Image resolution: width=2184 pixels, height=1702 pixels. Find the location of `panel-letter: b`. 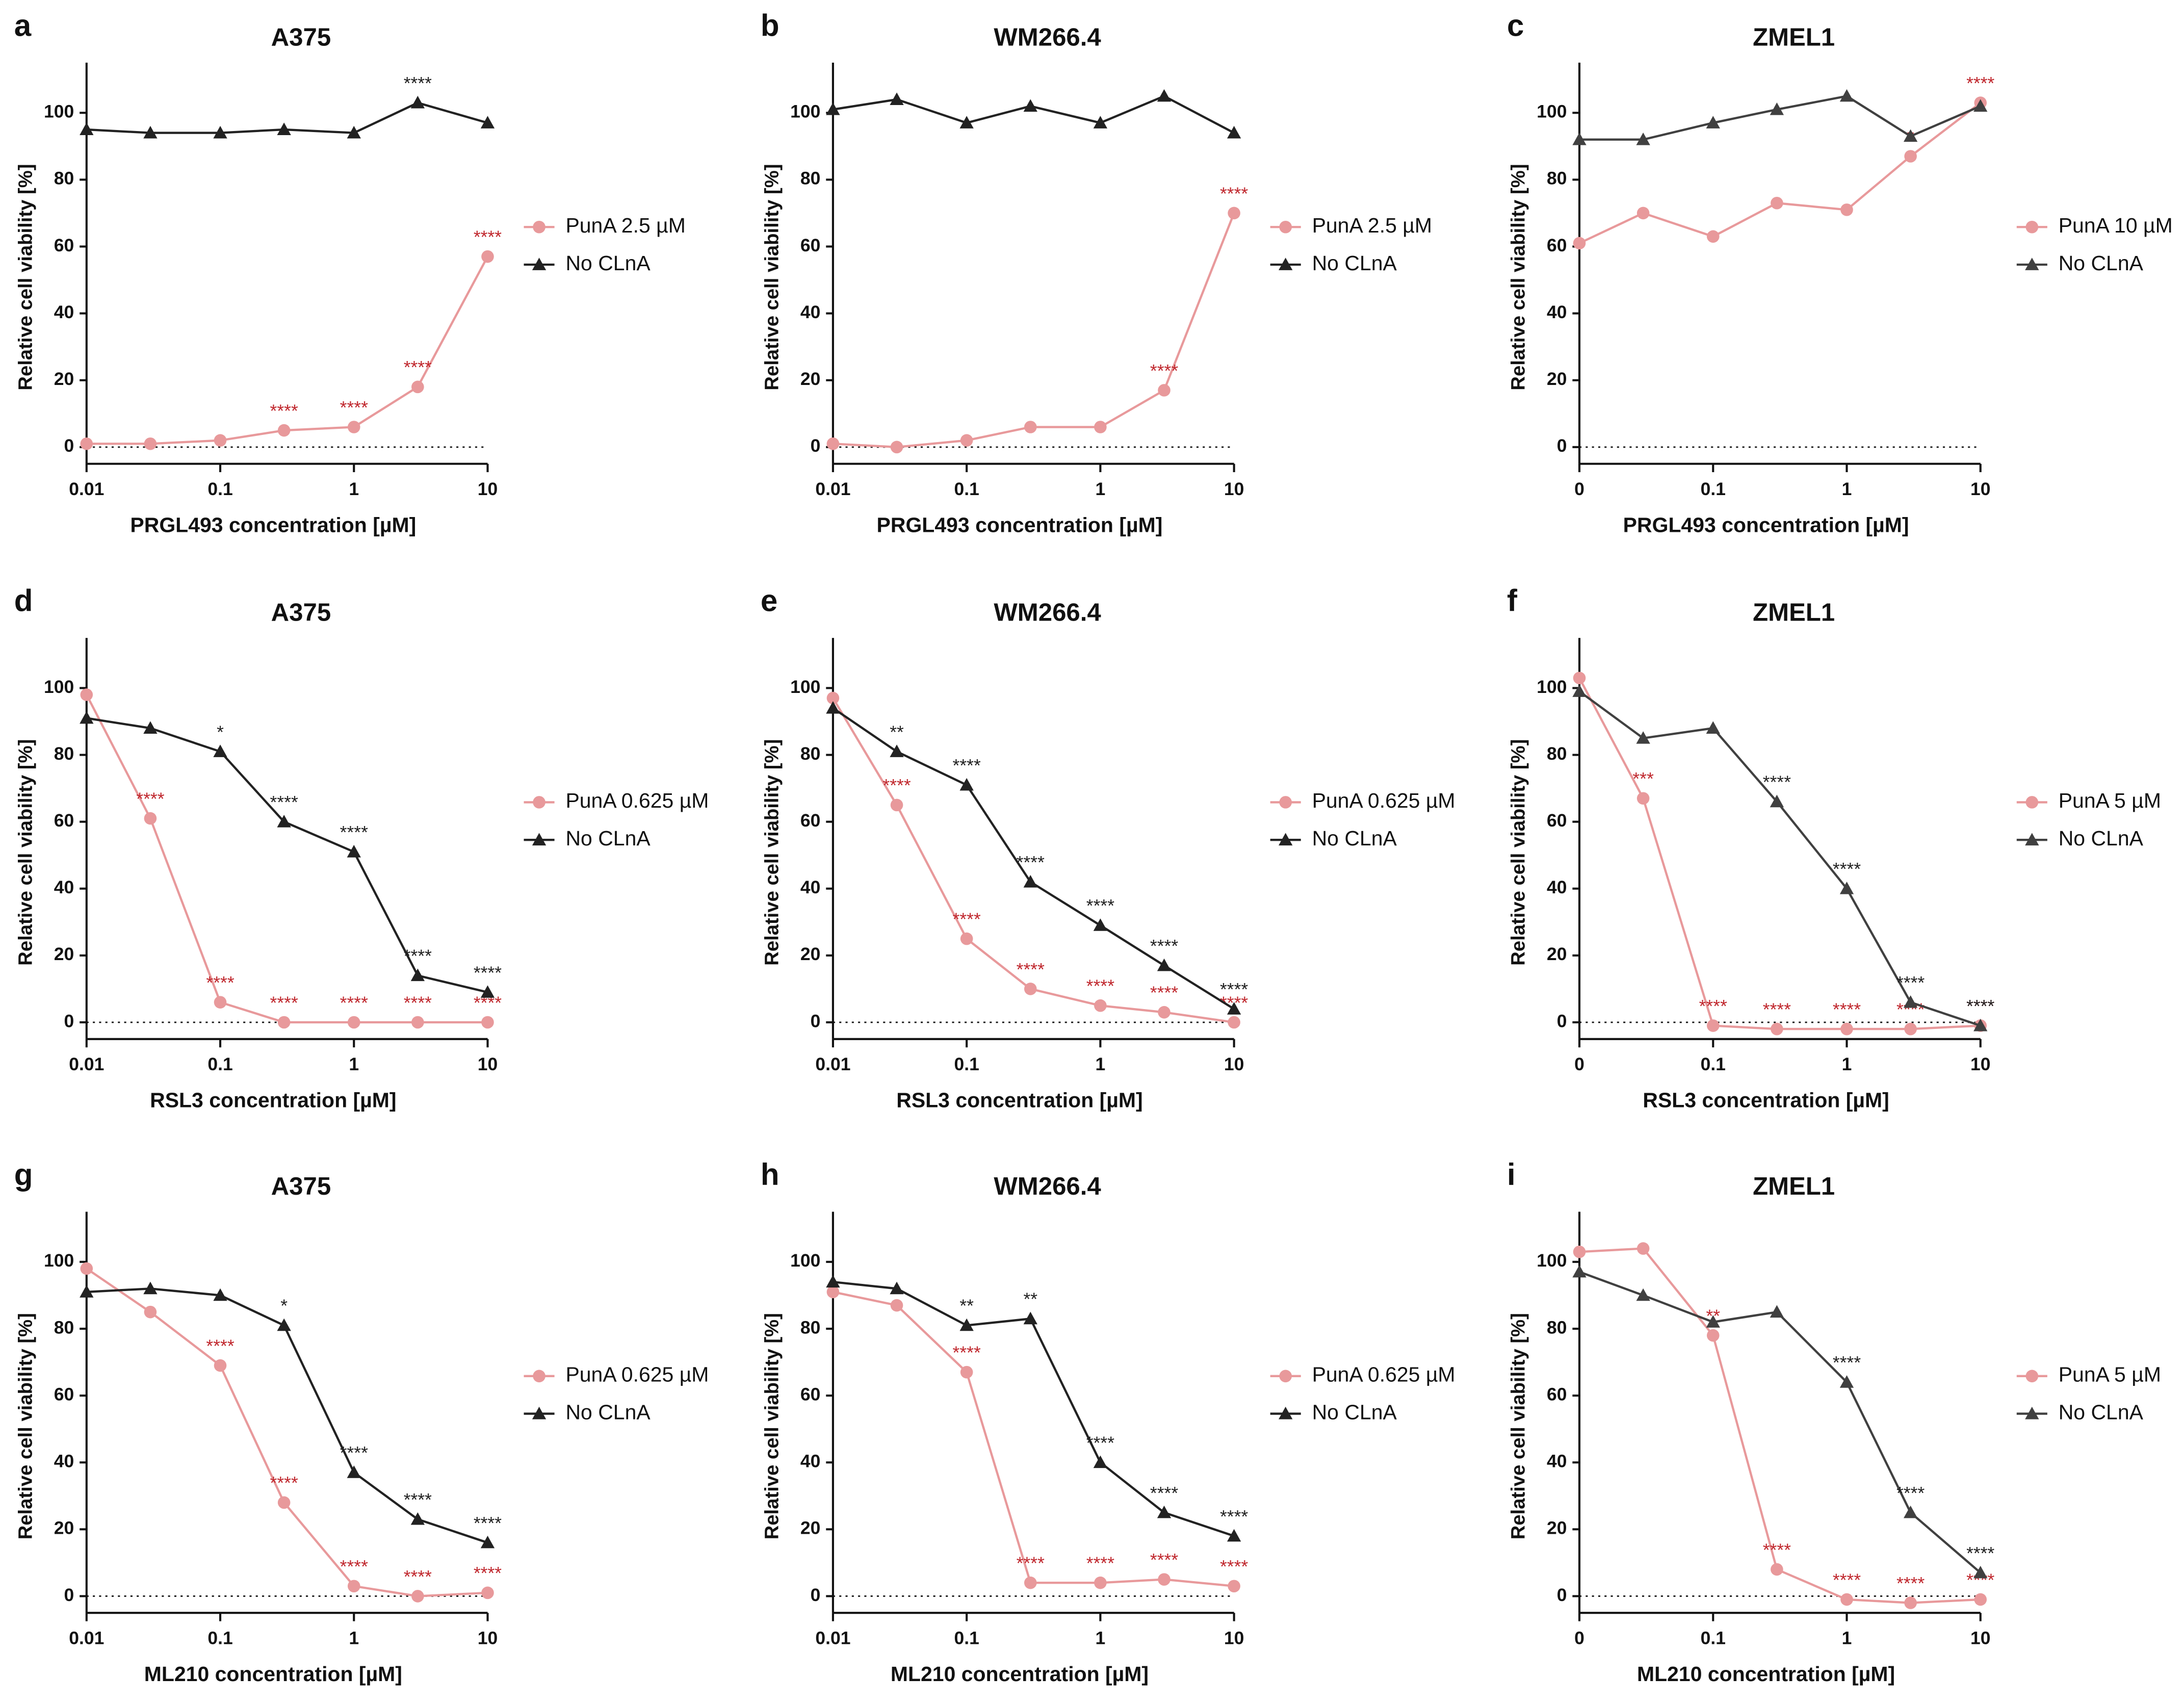

panel-letter: b is located at coordinates (770, 26).